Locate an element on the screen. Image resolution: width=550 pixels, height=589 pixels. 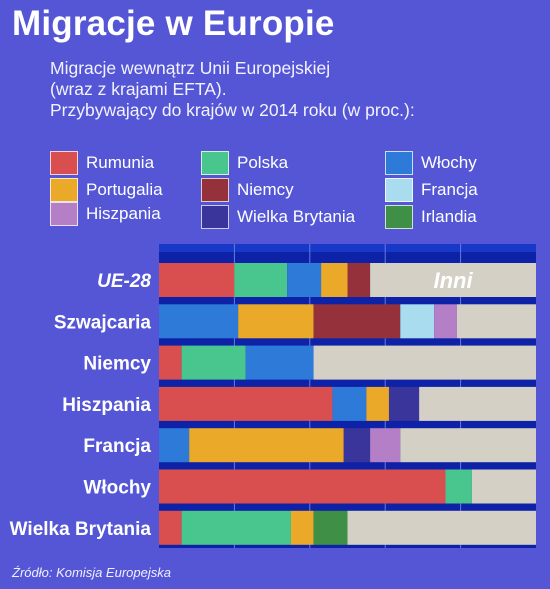
subtitle-line: Migracje wewnątrz Unii Europejskiej is located at coordinates (190, 68).